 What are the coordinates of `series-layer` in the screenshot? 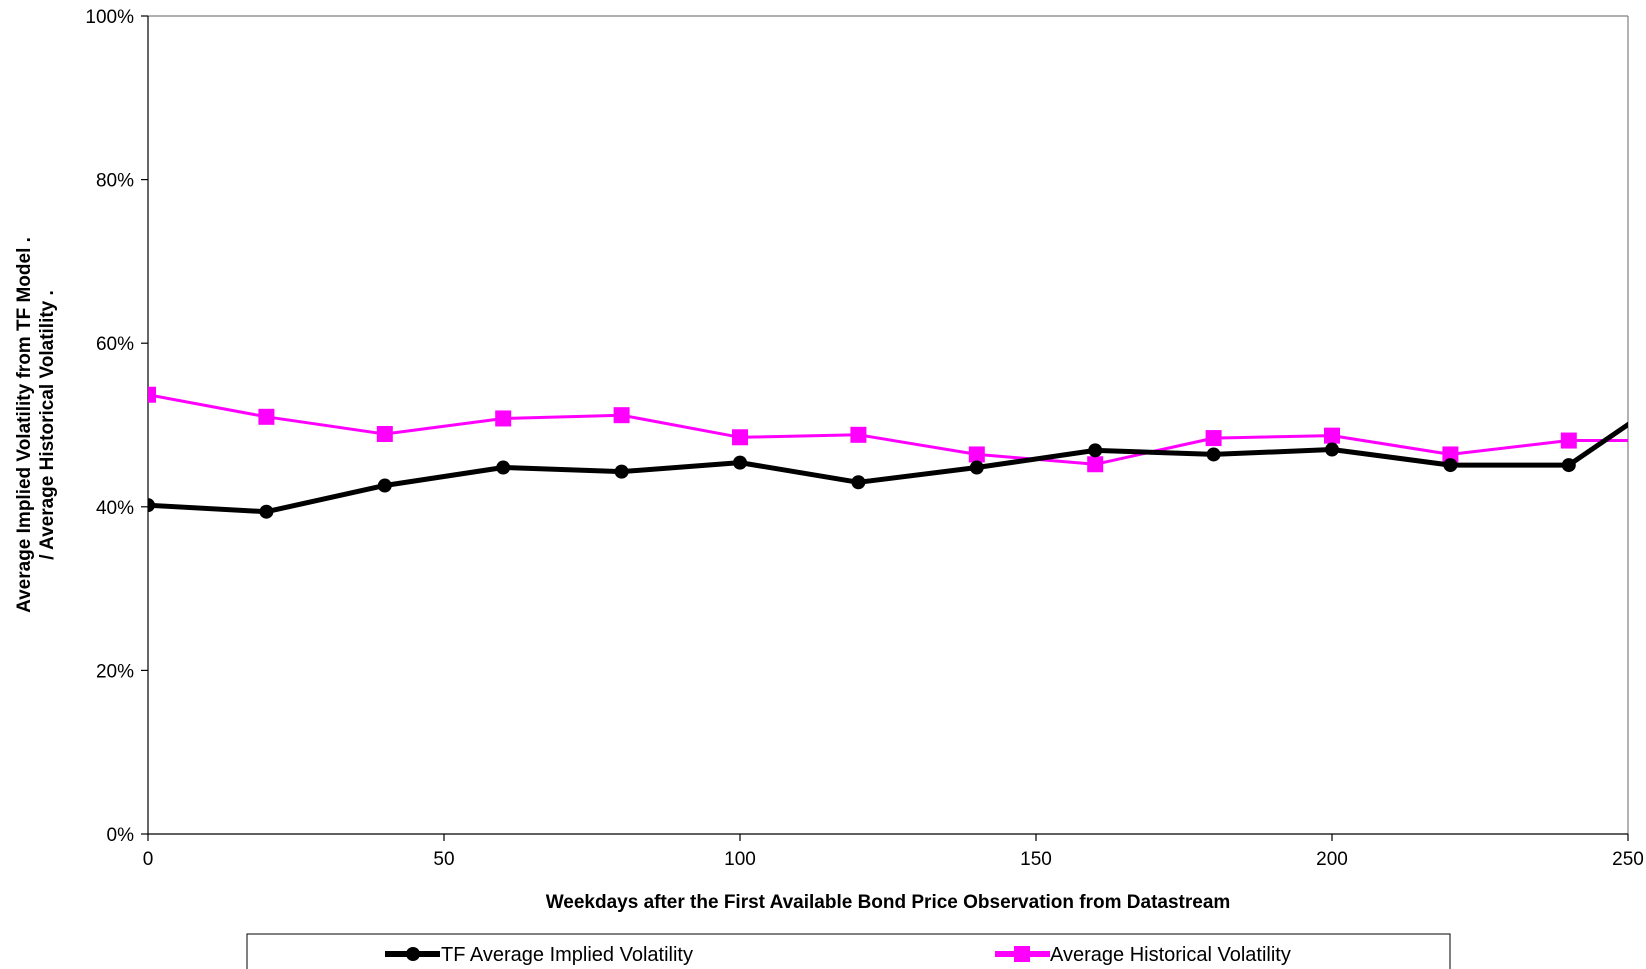 It's located at (888, 452).